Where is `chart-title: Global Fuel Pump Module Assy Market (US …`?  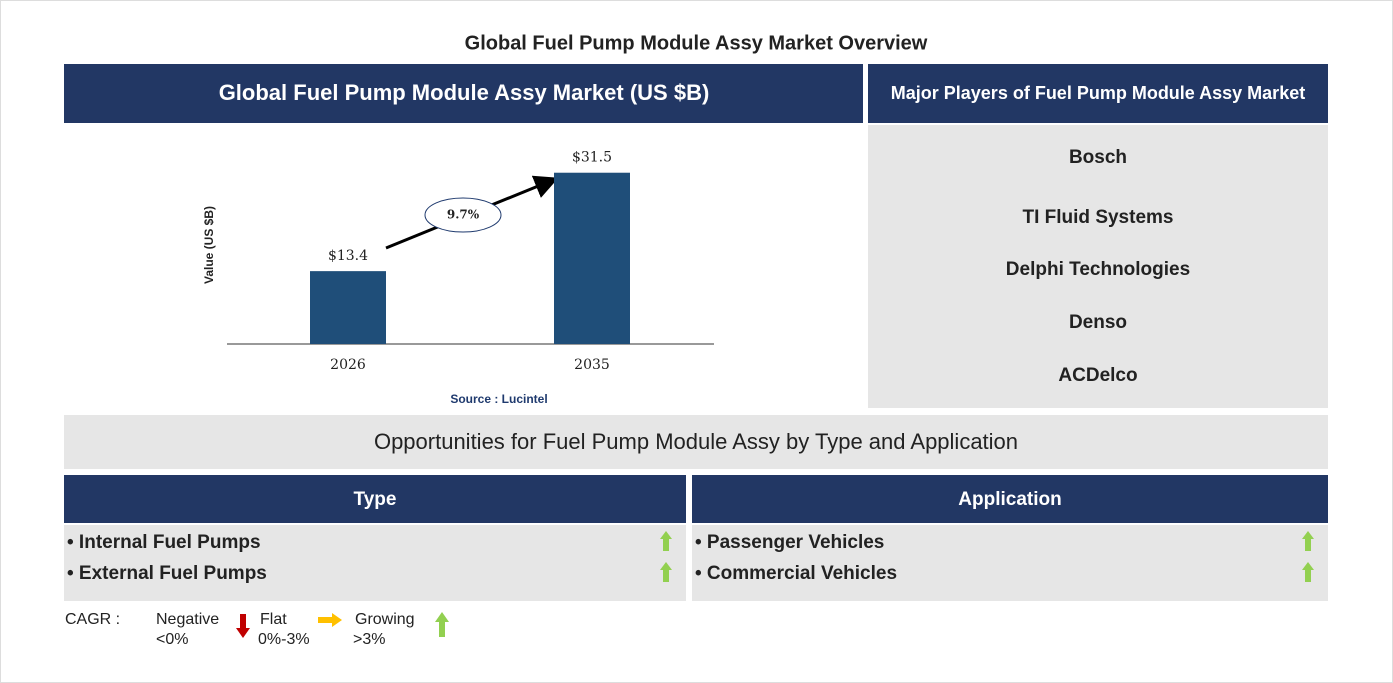 chart-title: Global Fuel Pump Module Assy Market (US … is located at coordinates (464, 92).